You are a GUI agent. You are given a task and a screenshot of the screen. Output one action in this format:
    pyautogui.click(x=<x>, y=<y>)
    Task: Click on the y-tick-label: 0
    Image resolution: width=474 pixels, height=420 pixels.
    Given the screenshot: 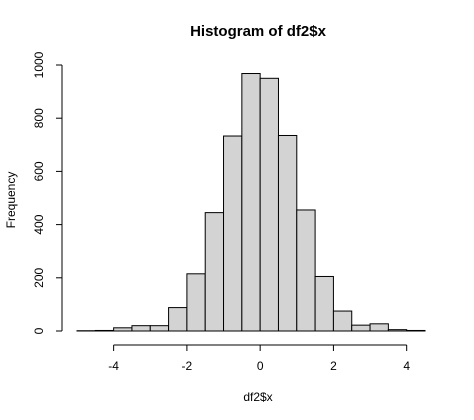 What is the action you would take?
    pyautogui.click(x=39, y=330)
    